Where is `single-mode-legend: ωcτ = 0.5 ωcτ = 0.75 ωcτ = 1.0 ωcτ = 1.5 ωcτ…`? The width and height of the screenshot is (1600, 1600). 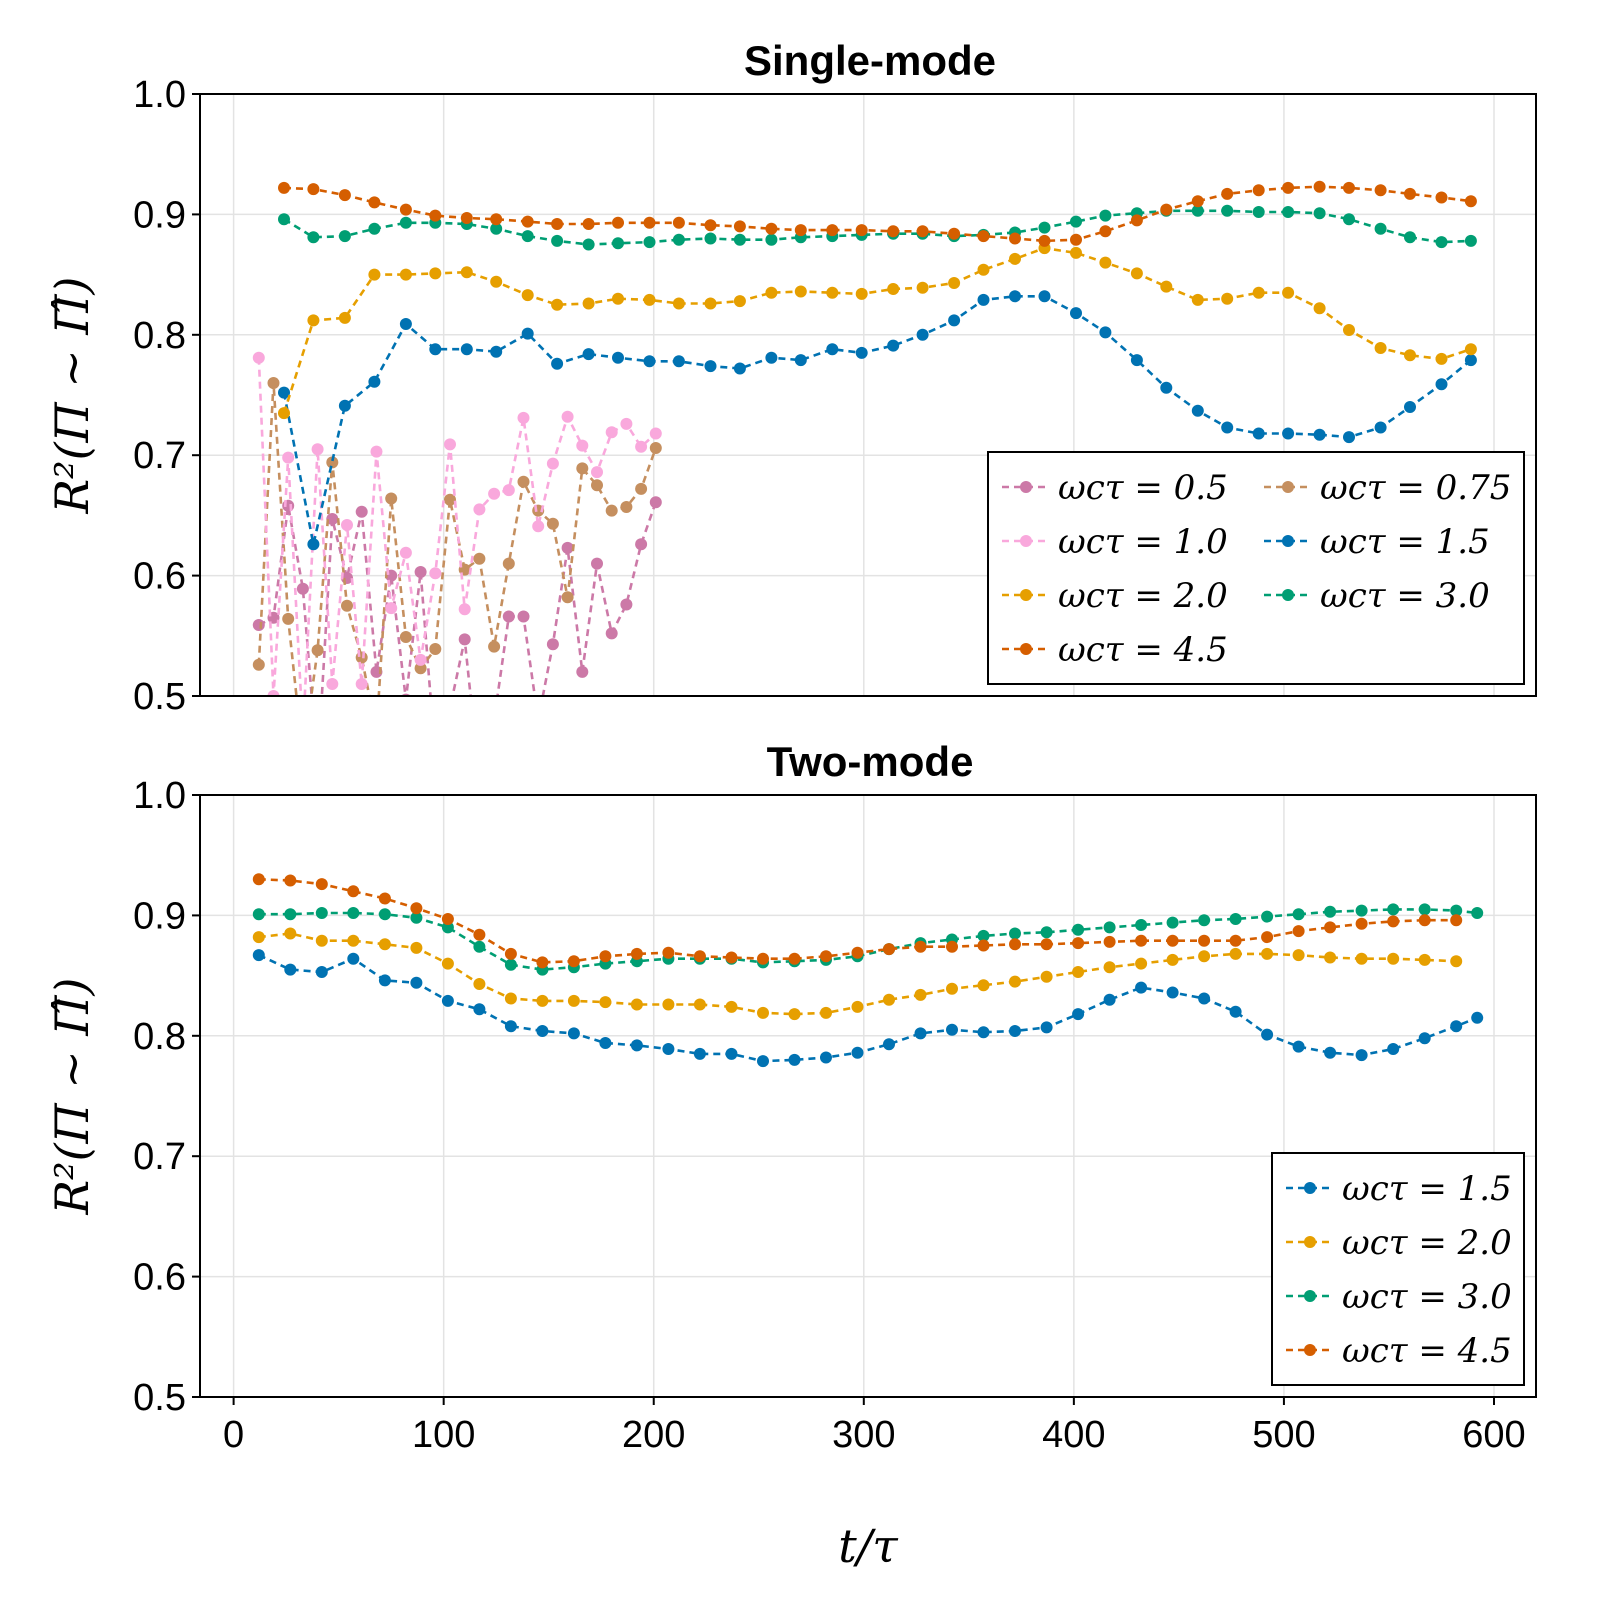 single-mode-legend: ωcτ = 0.5 ωcτ = 0.75 ωcτ = 1.0 ωcτ = 1.5 ωcτ… is located at coordinates (1256, 568).